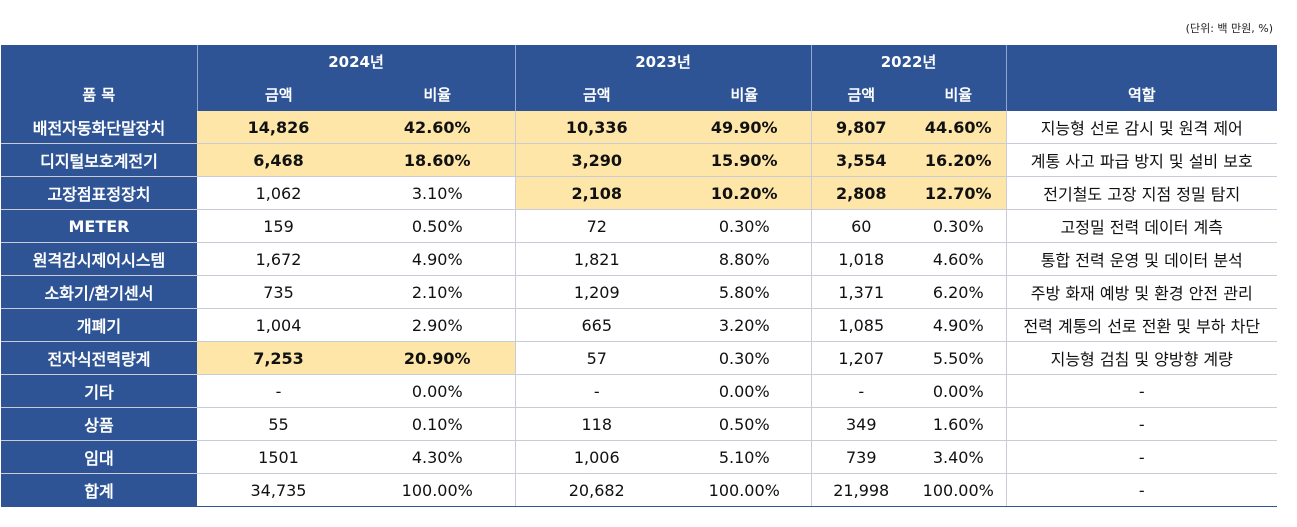 The height and width of the screenshot is (527, 1297). I want to click on ratio-cell: 8.80%, so click(744, 259).